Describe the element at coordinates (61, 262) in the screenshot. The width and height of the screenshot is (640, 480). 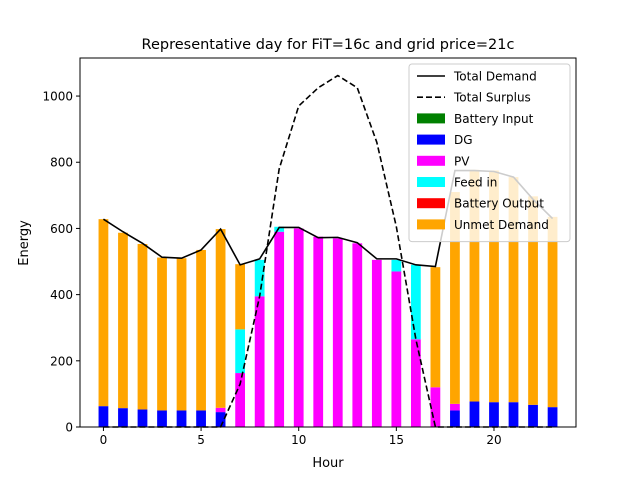
I see `y-axis-ticks: 0 200 400 600 800 1000` at that location.